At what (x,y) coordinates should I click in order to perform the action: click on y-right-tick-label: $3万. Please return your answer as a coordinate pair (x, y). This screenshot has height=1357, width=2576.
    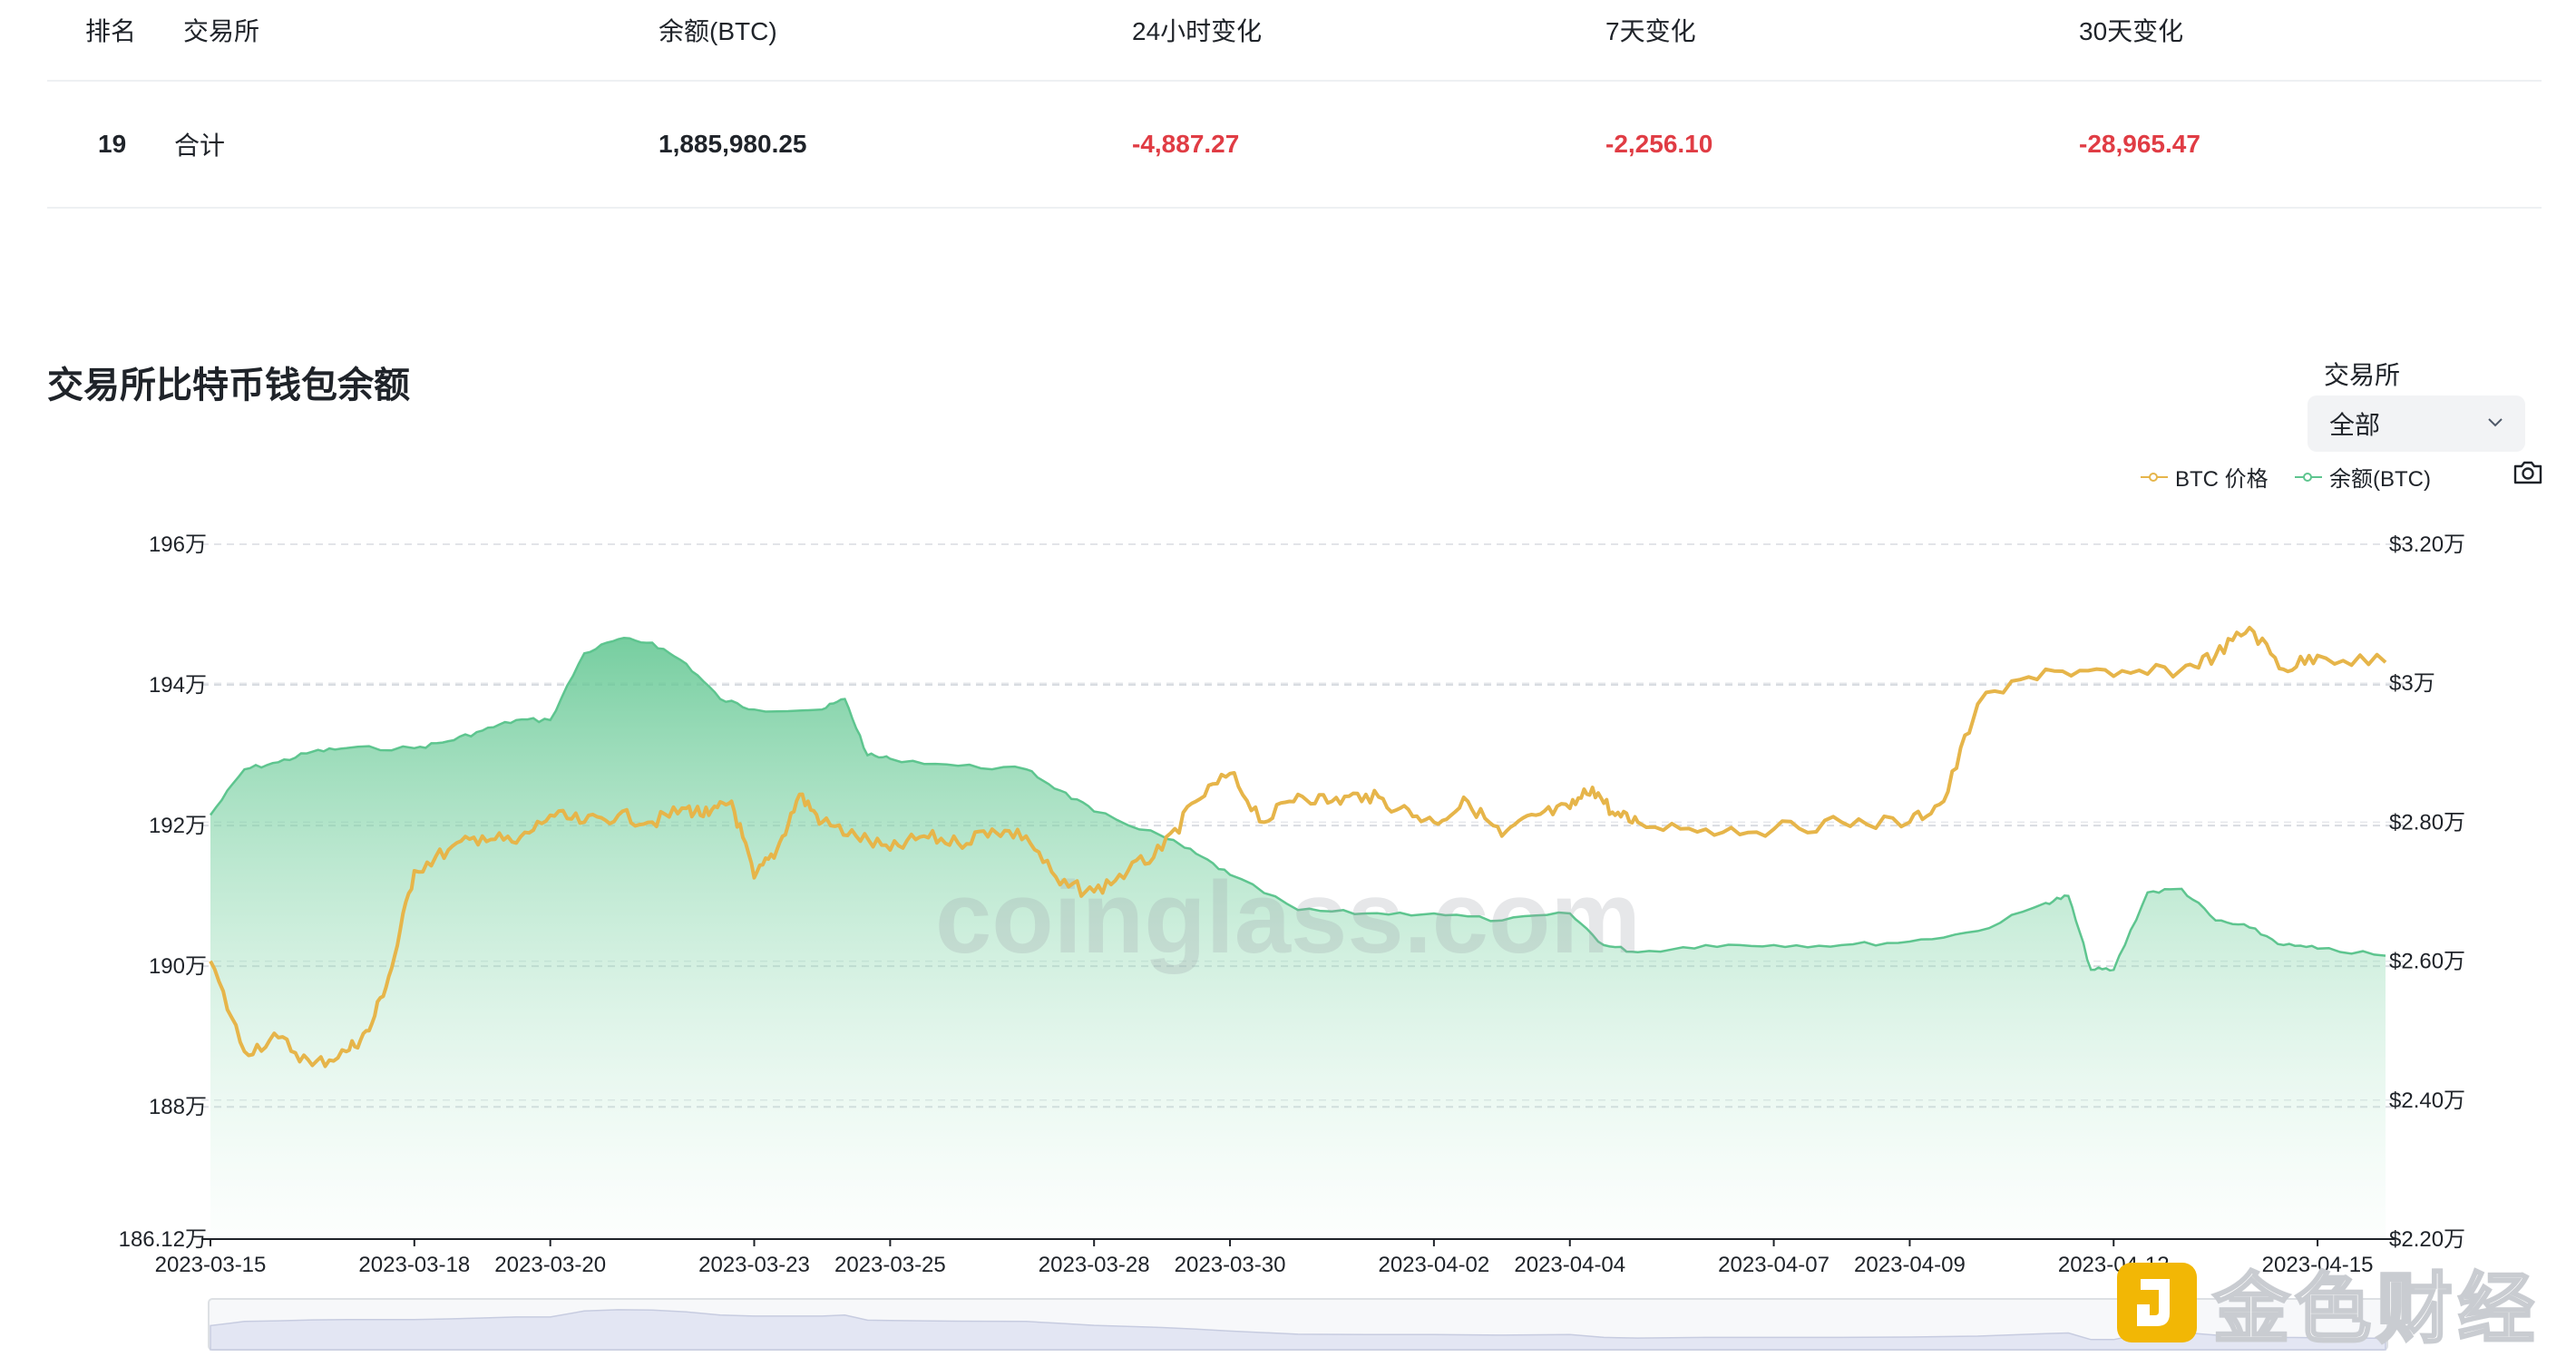
    Looking at the image, I should click on (2412, 683).